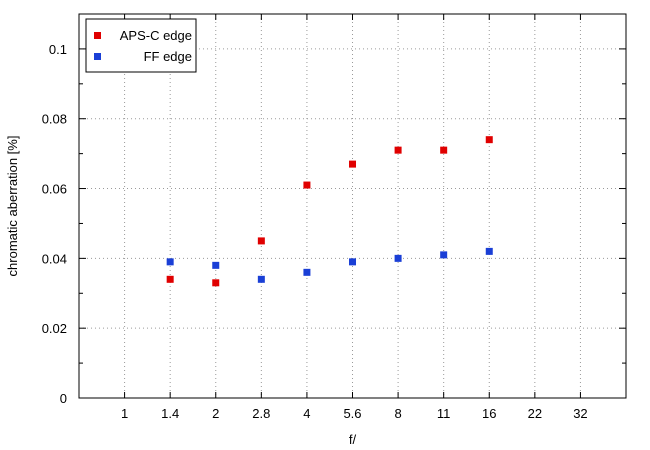  I want to click on y-tick-label: 0.06, so click(54, 189).